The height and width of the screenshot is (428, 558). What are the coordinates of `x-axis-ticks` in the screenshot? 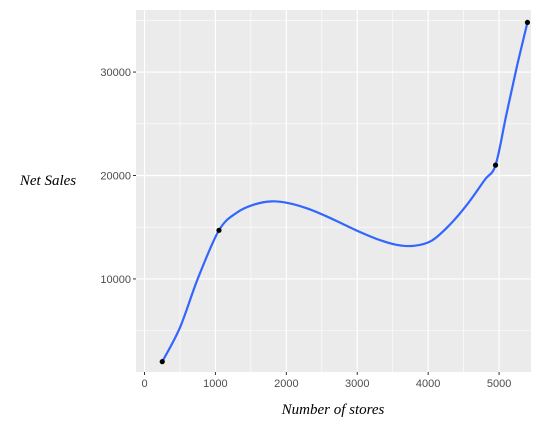 It's located at (322, 373).